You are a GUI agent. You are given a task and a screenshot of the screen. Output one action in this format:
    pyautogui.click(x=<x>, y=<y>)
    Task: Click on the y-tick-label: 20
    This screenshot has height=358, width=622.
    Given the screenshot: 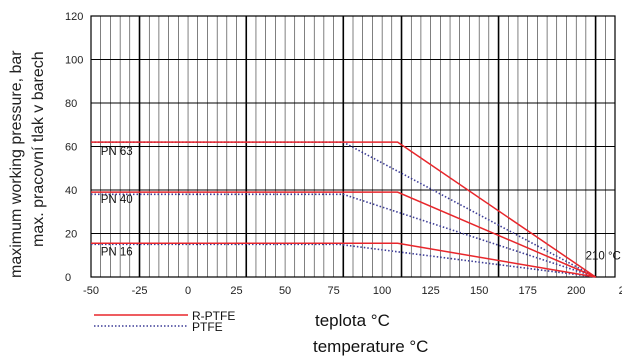 What is the action you would take?
    pyautogui.click(x=71, y=235)
    